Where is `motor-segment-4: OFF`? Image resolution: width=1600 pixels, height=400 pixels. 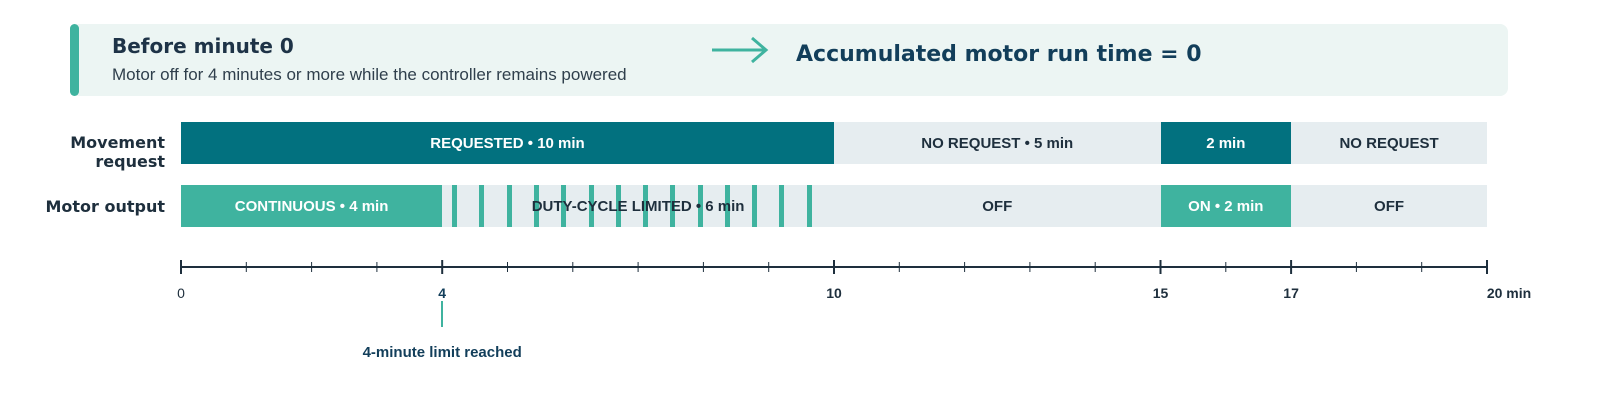
motor-segment-4: OFF is located at coordinates (1389, 206).